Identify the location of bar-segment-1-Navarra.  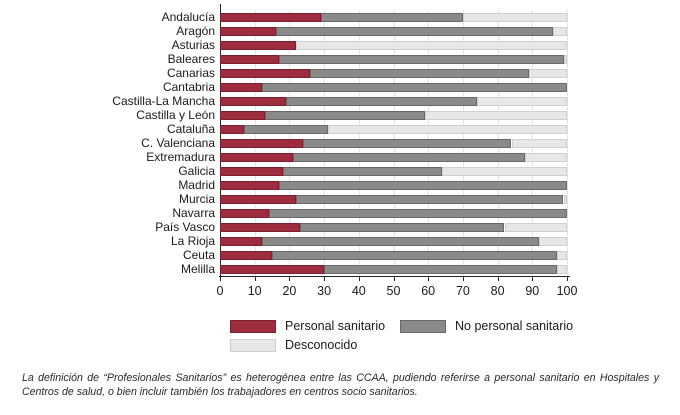
(417, 213).